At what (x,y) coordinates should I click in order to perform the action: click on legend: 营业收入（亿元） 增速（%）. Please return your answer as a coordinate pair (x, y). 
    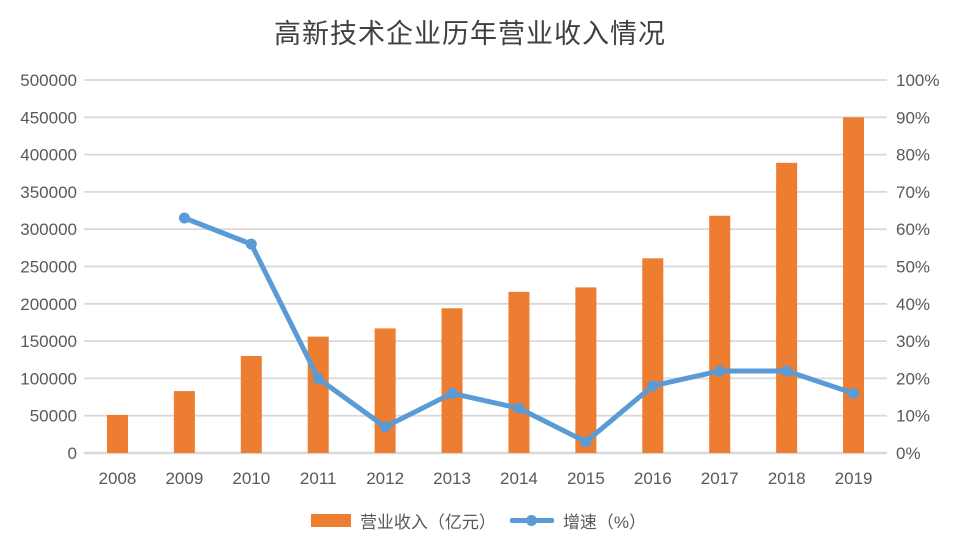
    Looking at the image, I should click on (478, 520).